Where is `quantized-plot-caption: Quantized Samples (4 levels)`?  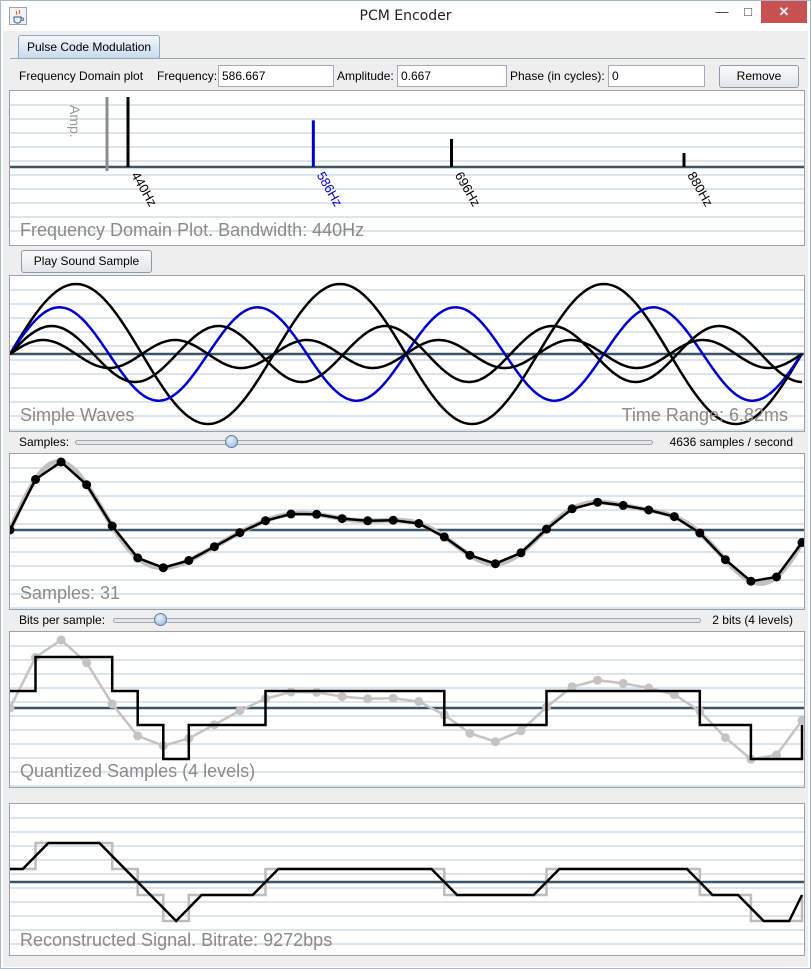 quantized-plot-caption: Quantized Samples (4 levels) is located at coordinates (137, 771).